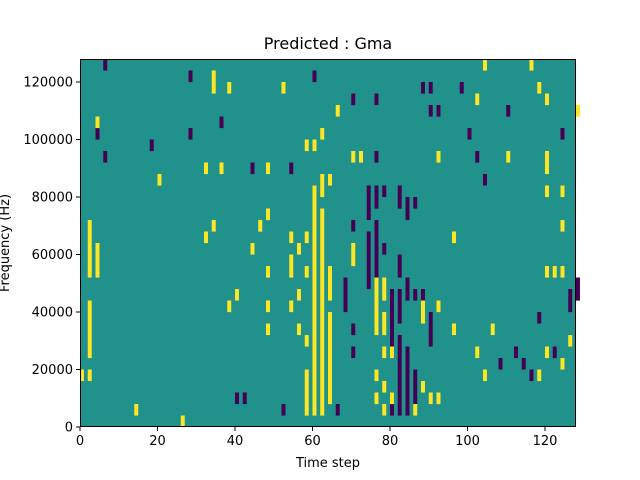 Image resolution: width=640 pixels, height=480 pixels. I want to click on y-tick-label: 120000, so click(48, 83).